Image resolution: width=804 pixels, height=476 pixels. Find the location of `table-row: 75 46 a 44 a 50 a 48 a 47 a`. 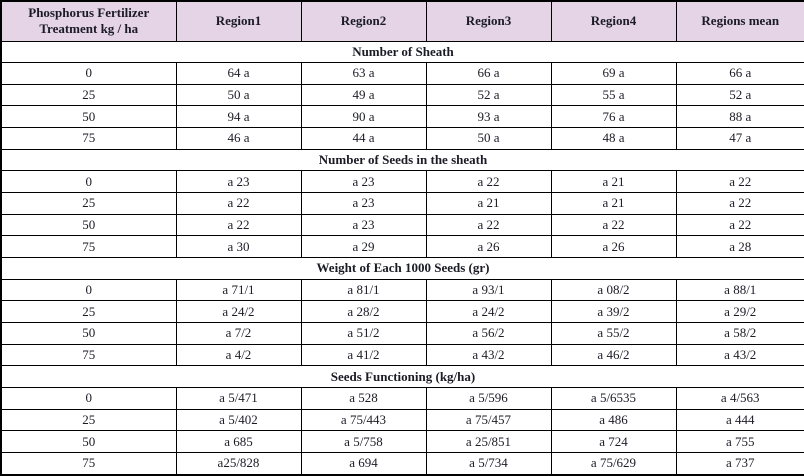

table-row: 75 46 a 44 a 50 a 48 a 47 a is located at coordinates (402, 138).